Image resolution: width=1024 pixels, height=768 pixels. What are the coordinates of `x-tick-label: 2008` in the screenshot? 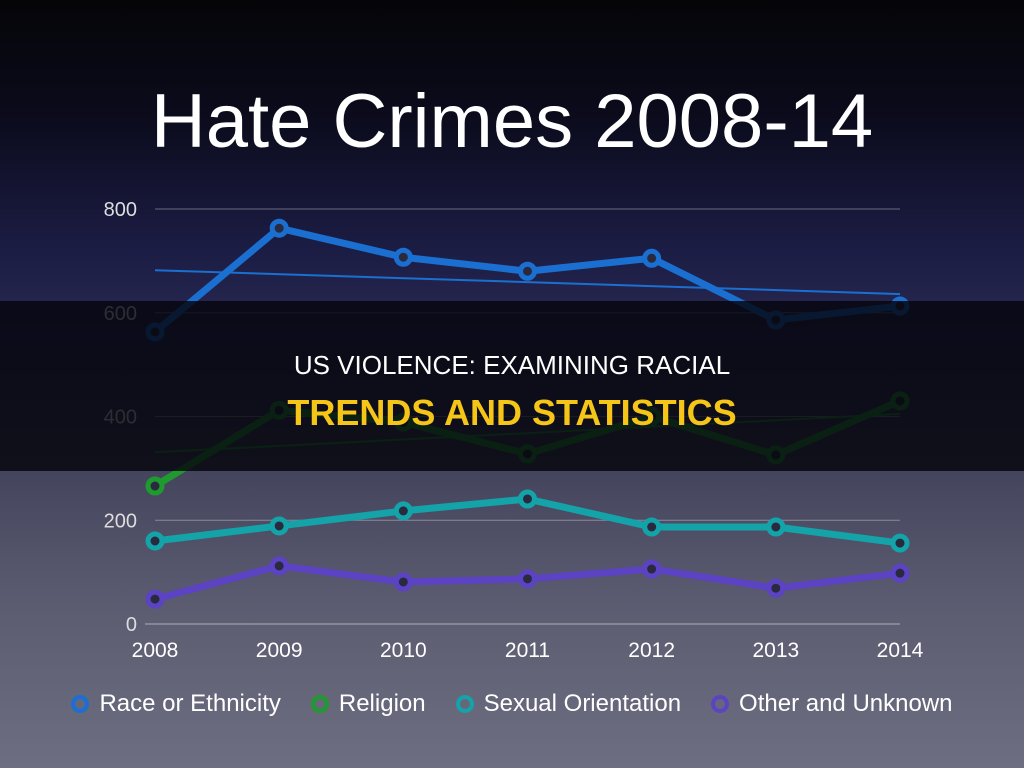 It's located at (155, 650).